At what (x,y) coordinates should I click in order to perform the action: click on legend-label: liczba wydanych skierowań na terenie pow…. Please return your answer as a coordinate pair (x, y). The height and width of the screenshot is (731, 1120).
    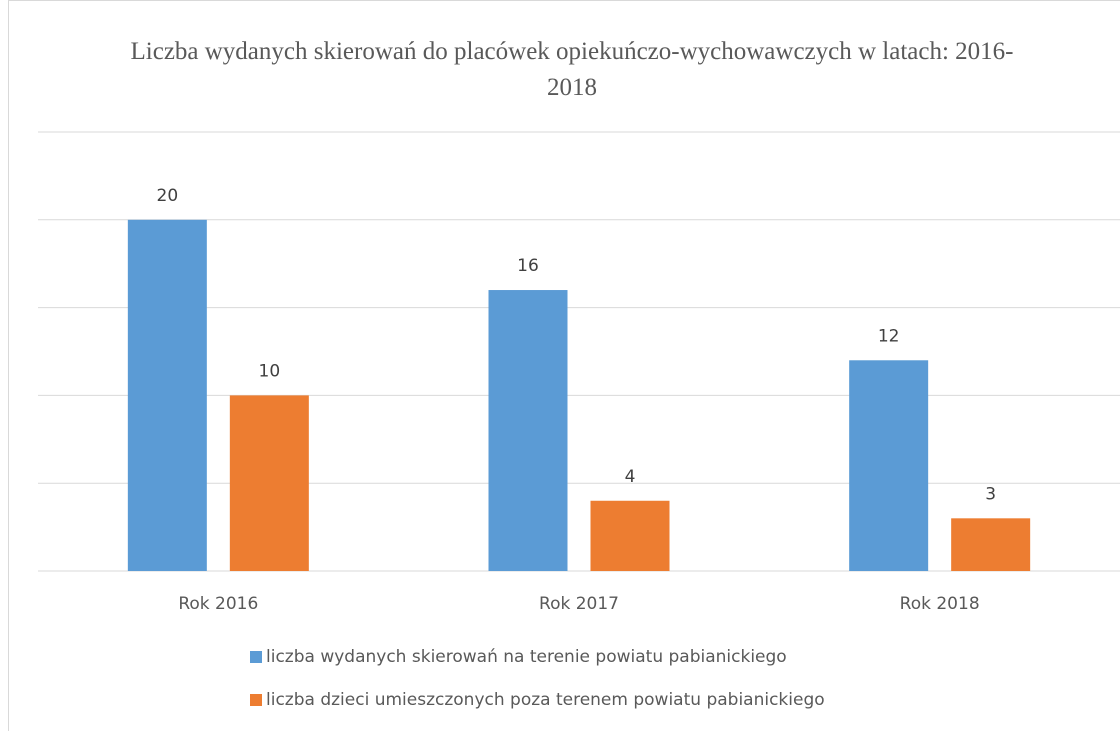
    Looking at the image, I should click on (526, 657).